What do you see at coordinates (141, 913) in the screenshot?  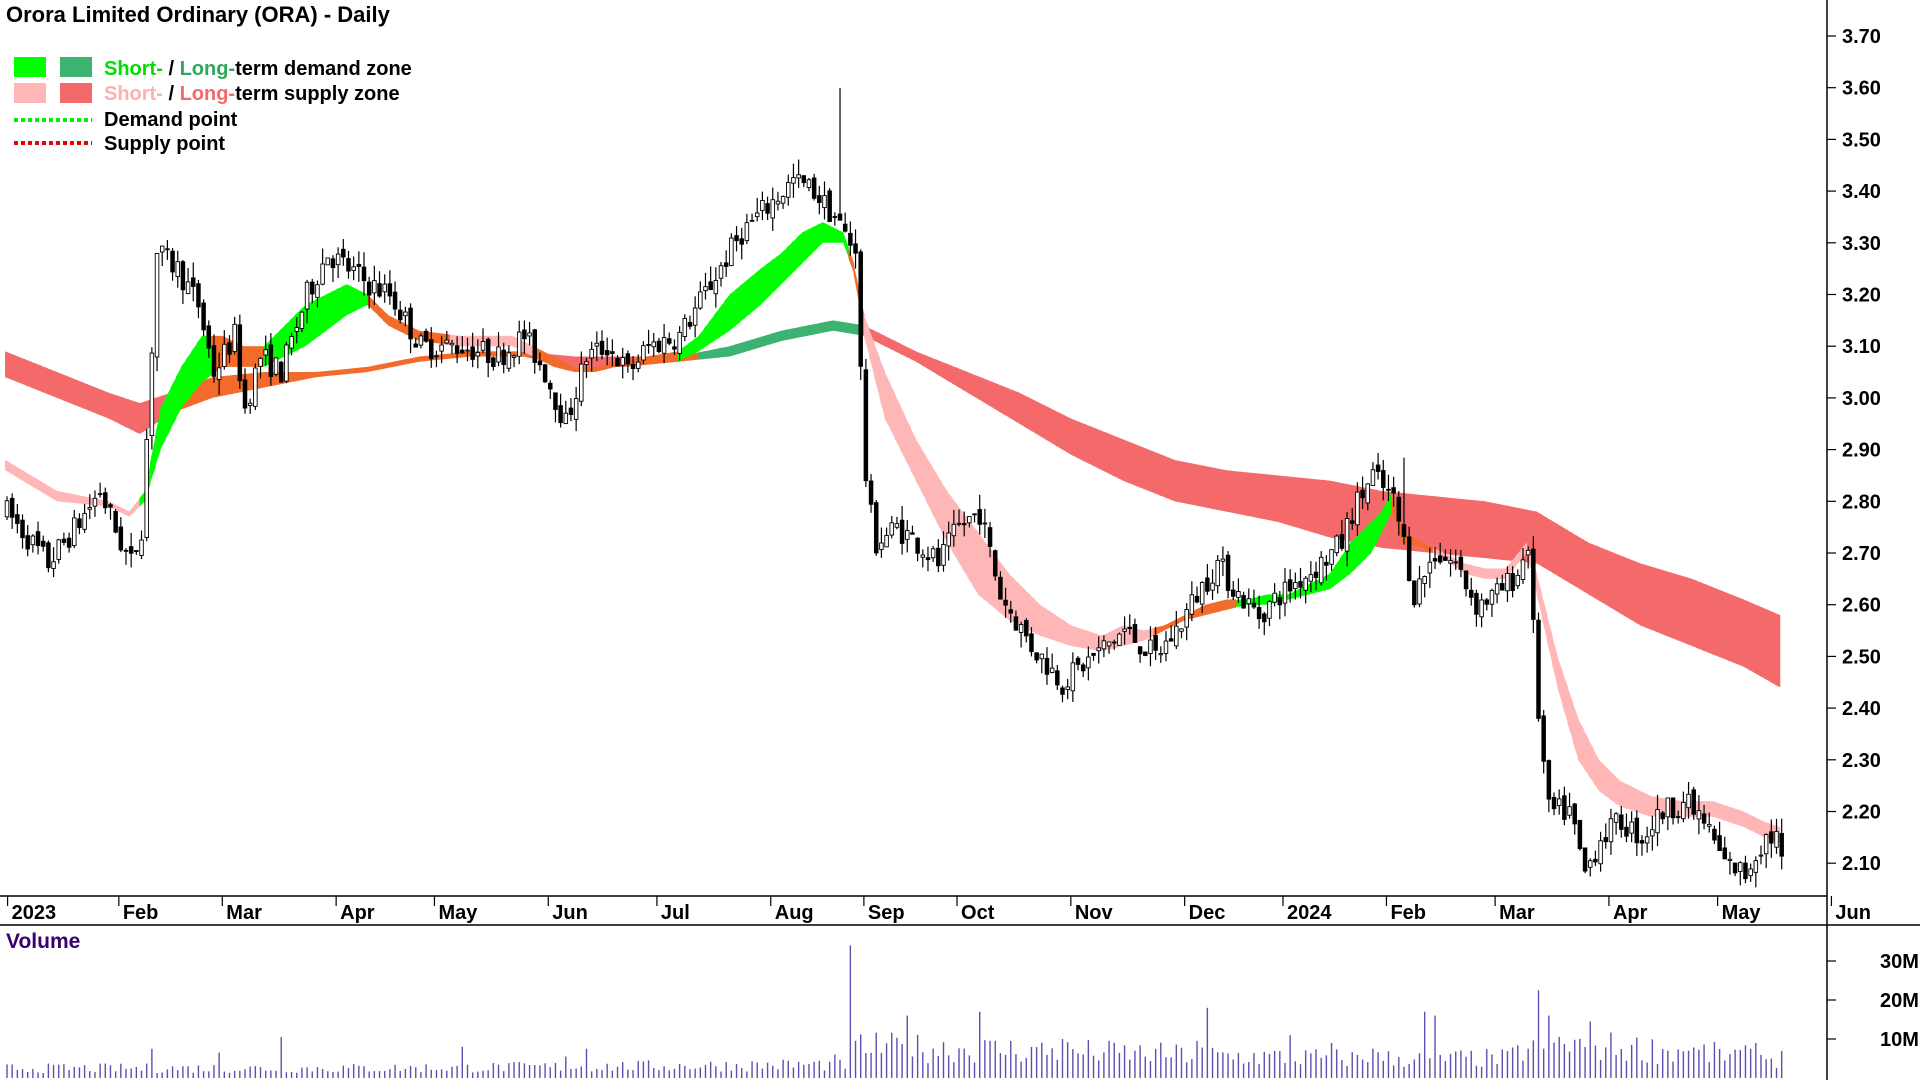 I see `x-tick-label: Feb` at bounding box center [141, 913].